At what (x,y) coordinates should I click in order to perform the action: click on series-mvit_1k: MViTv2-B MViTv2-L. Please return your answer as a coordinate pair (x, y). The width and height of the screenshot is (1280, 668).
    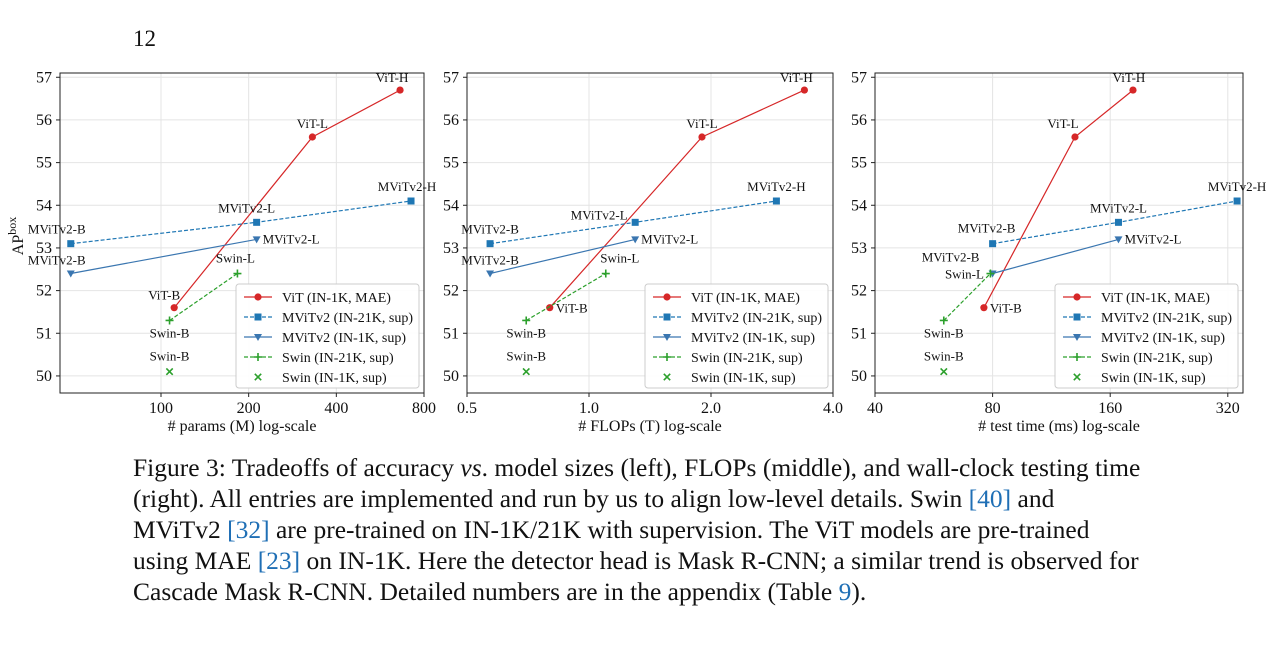
    Looking at the image, I should click on (174, 254).